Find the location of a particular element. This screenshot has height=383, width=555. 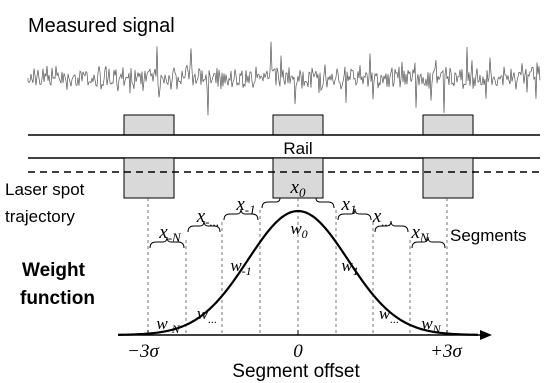

weight-label: Weight is located at coordinates (54, 270).